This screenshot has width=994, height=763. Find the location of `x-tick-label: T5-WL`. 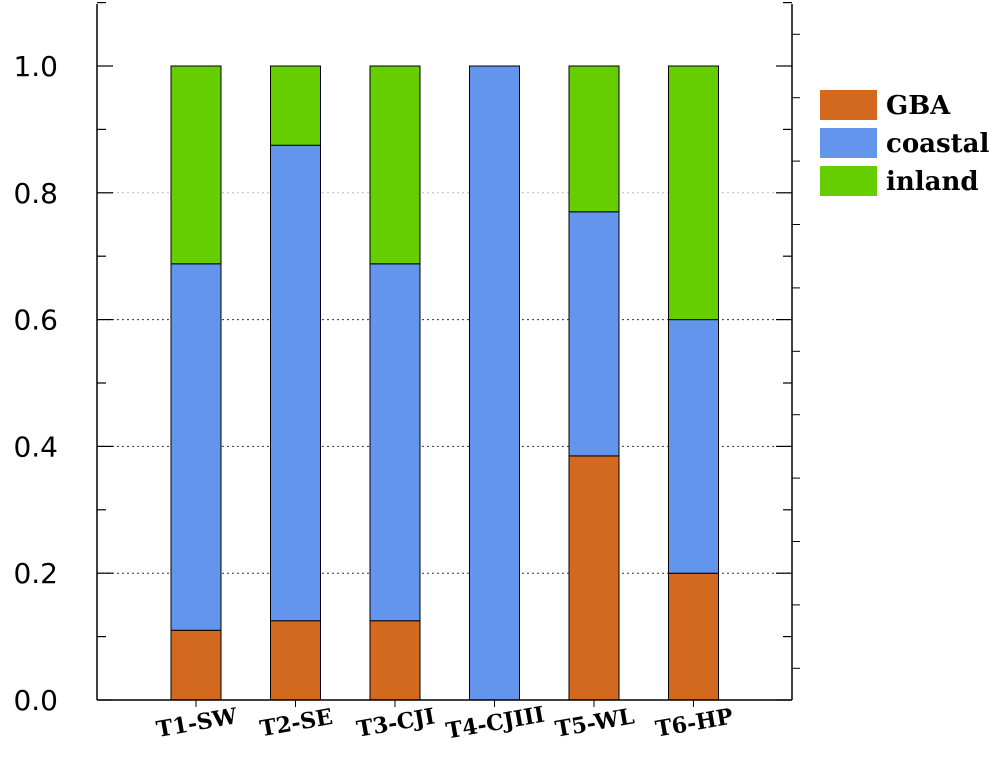

x-tick-label: T5-WL is located at coordinates (594, 722).